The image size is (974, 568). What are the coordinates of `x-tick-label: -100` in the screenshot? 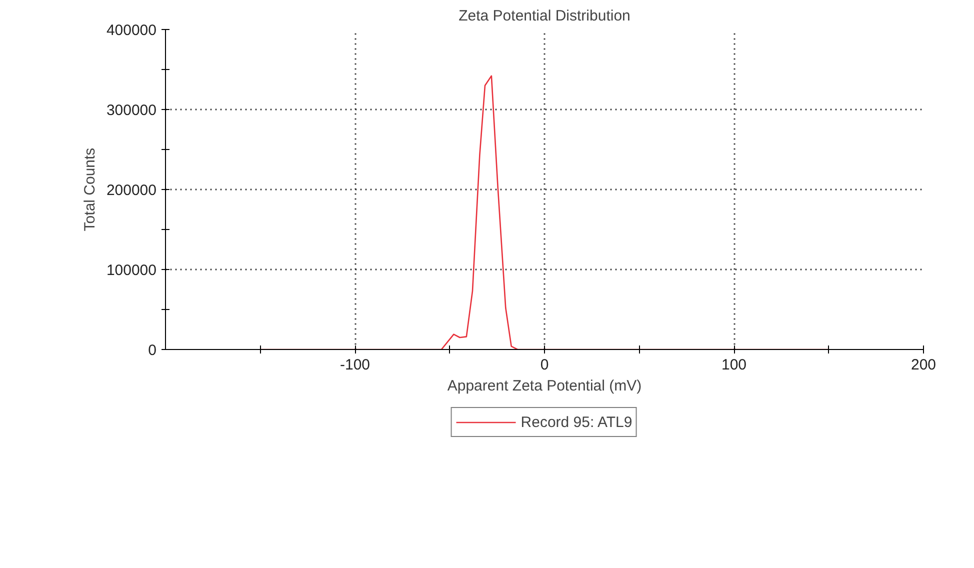 It's located at (355, 365).